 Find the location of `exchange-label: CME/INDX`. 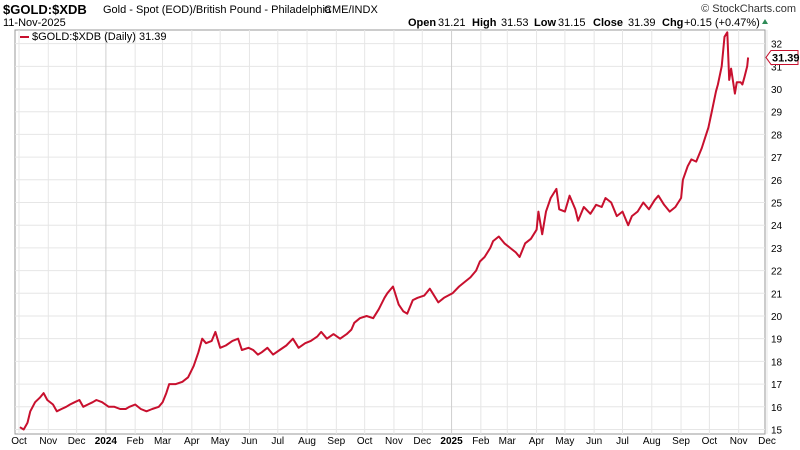

exchange-label: CME/INDX is located at coordinates (351, 10).